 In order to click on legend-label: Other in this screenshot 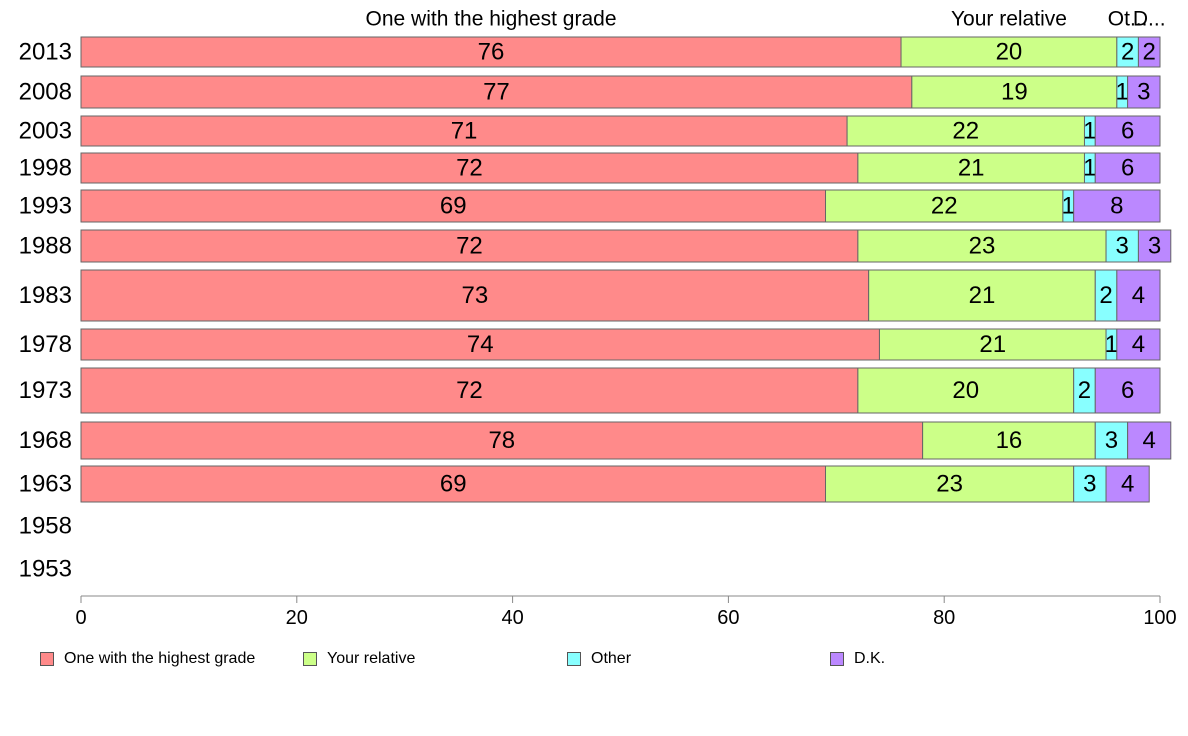, I will do `click(611, 658)`.